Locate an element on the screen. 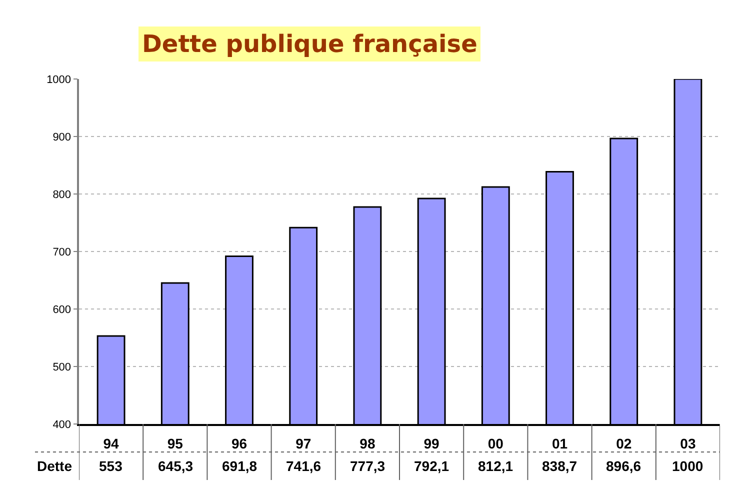 Image resolution: width=739 pixels, height=491 pixels. x-tick-label: 00 is located at coordinates (496, 444).